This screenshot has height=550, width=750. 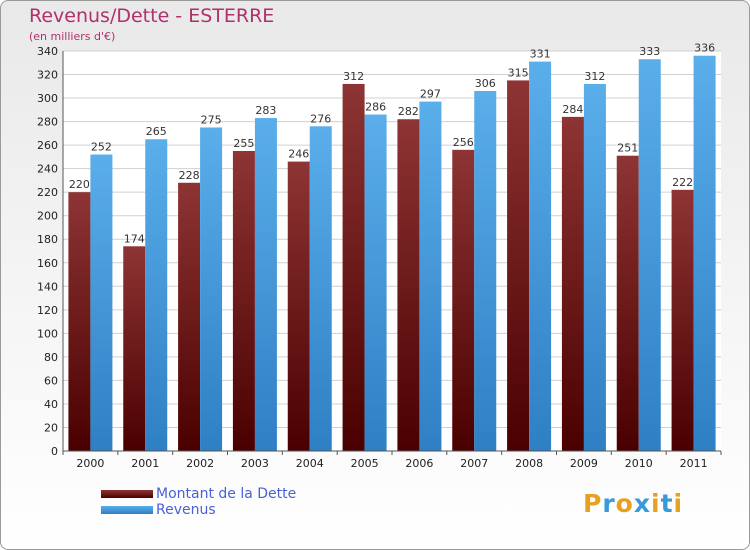 I want to click on legend-swatch-revenus, so click(x=127, y=510).